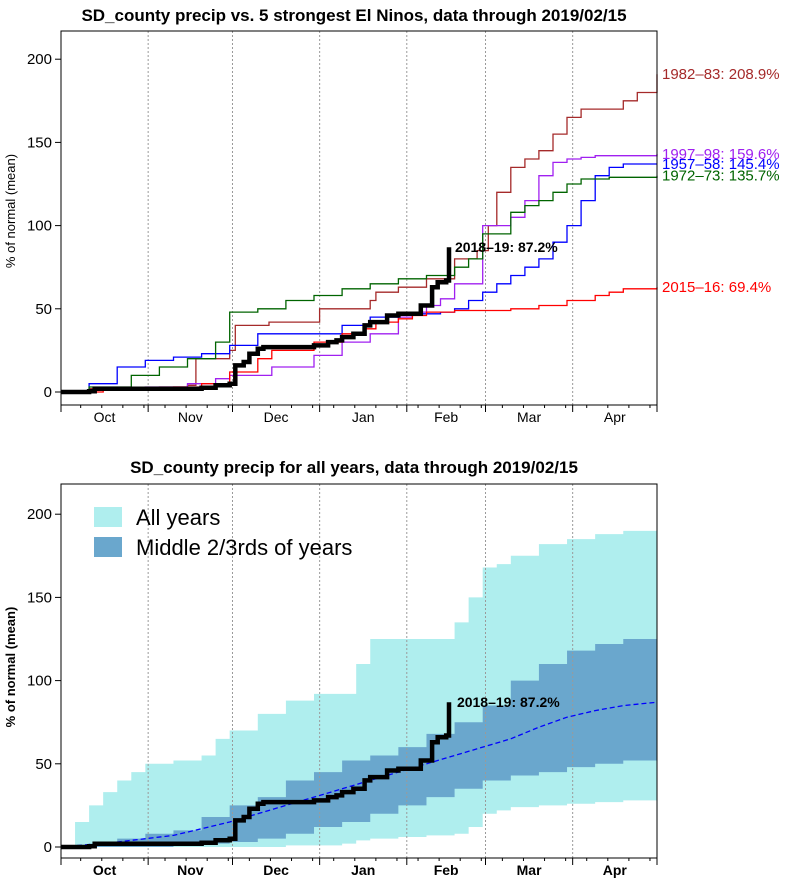 This screenshot has height=882, width=795. What do you see at coordinates (108, 517) in the screenshot?
I see `legend-swatch-all-years` at bounding box center [108, 517].